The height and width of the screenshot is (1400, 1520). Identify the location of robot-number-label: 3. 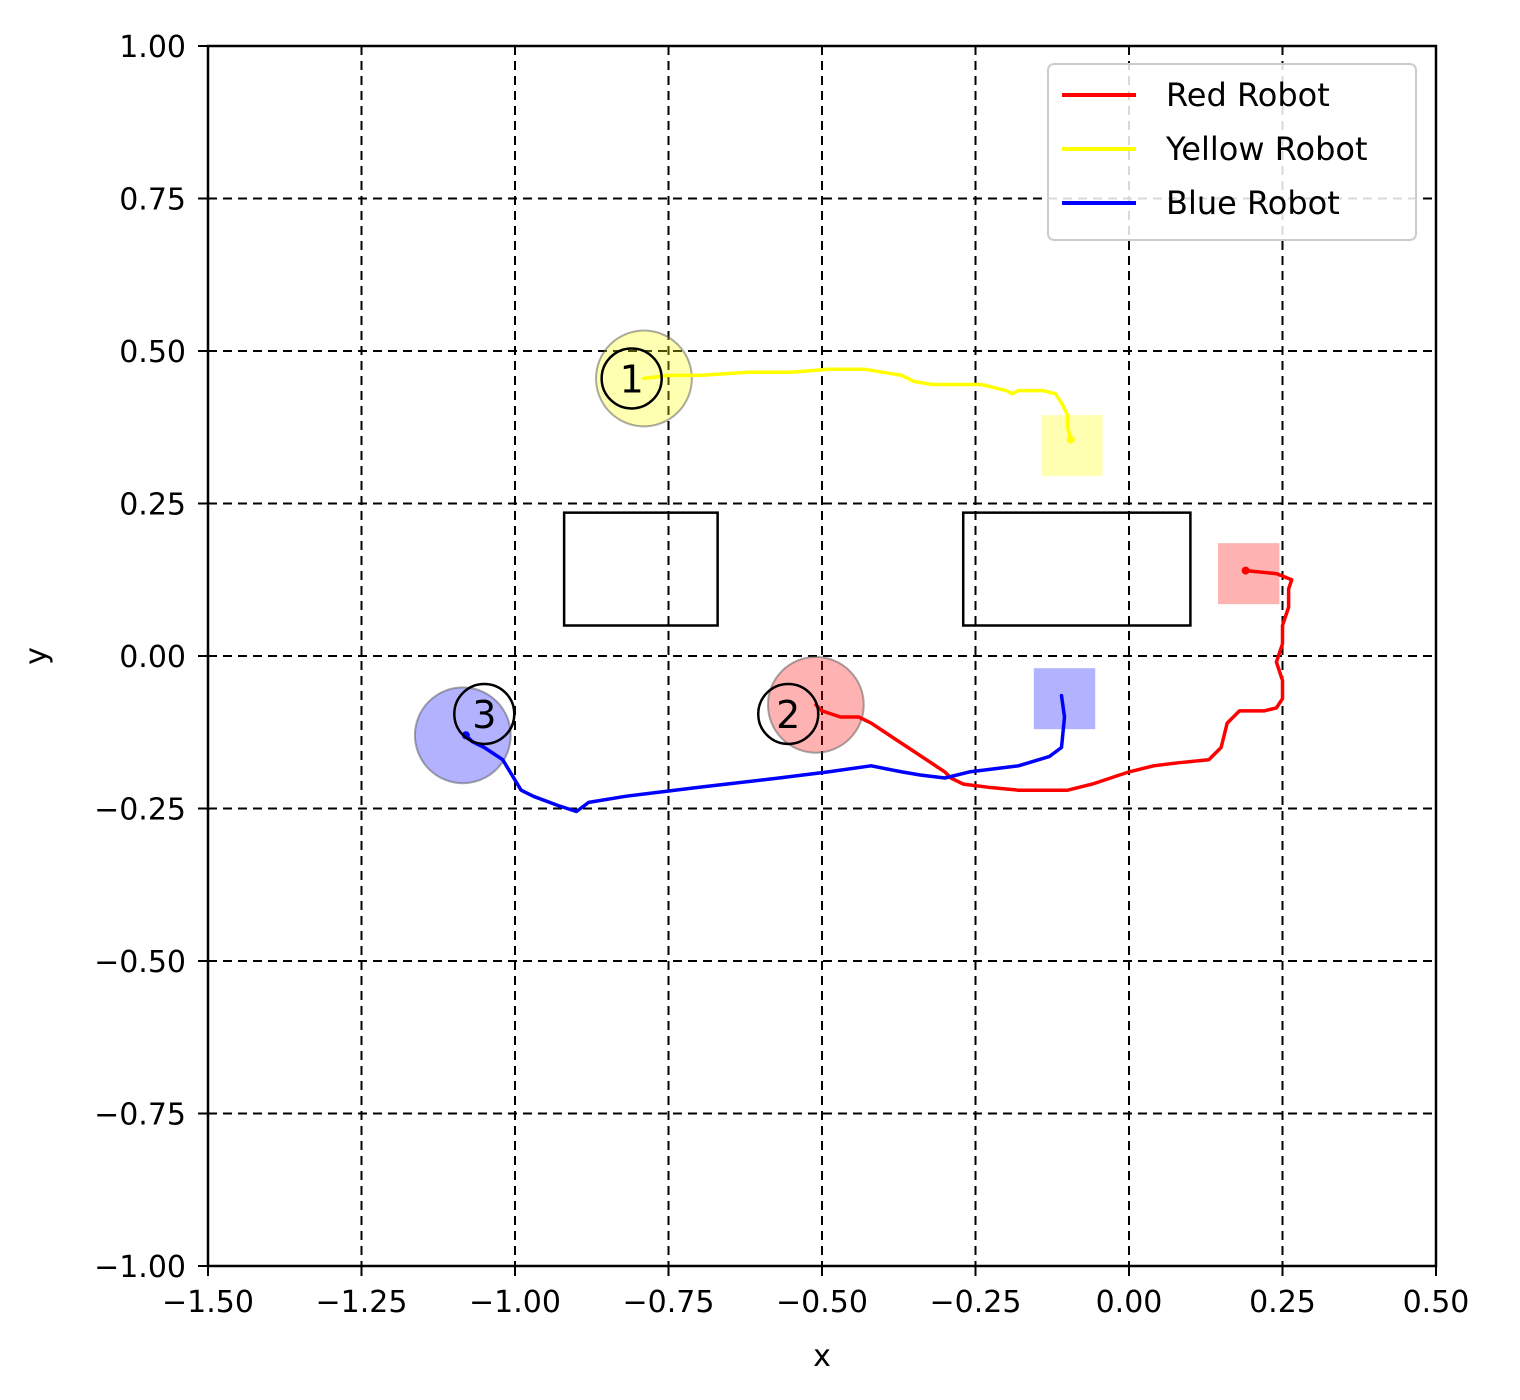
(484, 715).